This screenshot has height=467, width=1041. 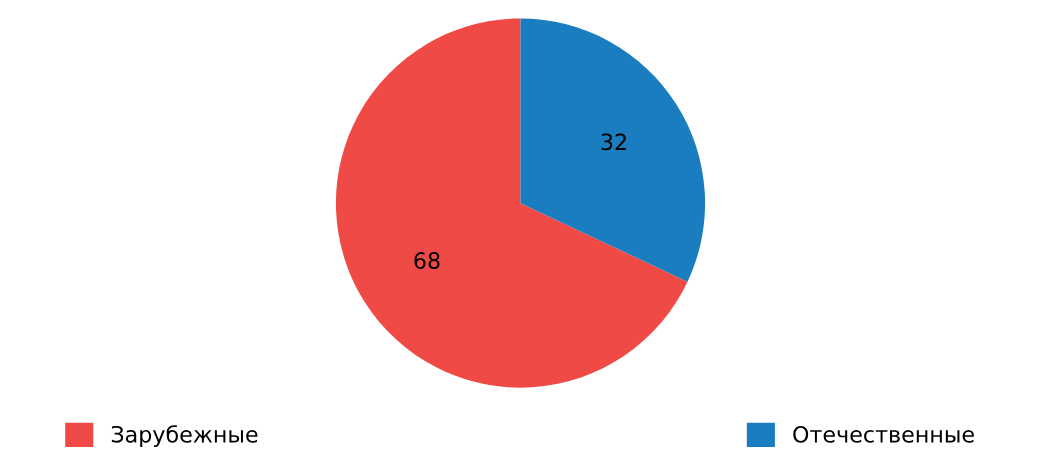 I want to click on legend-label: Отечественные, so click(x=883, y=434).